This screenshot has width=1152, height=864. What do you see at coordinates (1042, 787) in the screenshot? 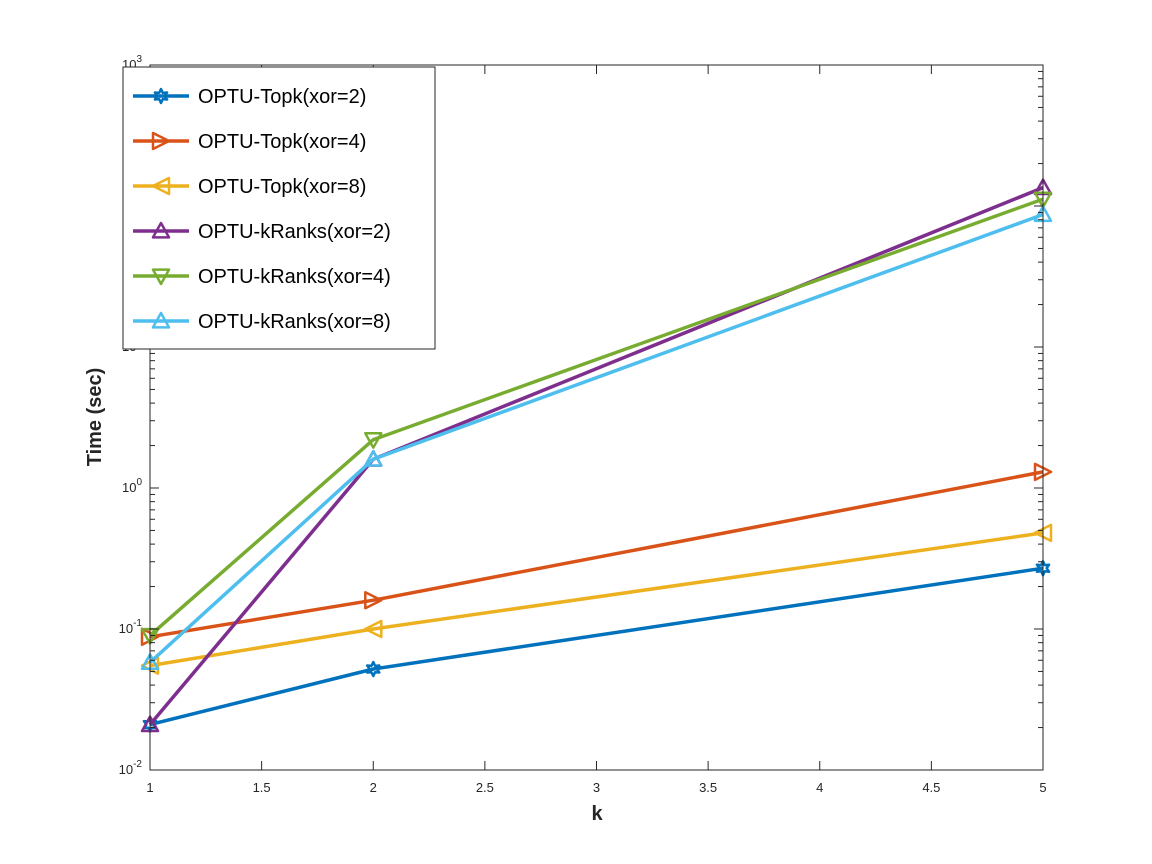
I see `x-tick-label: 5` at bounding box center [1042, 787].